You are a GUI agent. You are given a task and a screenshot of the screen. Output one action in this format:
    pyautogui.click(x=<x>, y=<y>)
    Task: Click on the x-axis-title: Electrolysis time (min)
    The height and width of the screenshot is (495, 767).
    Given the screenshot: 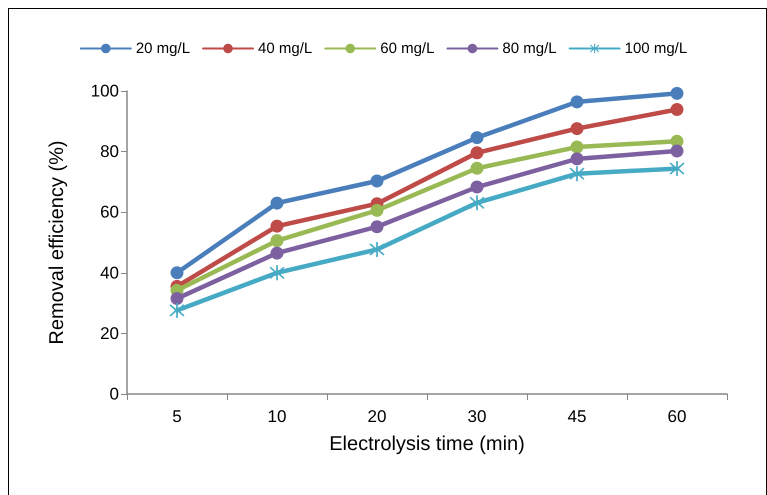 What is the action you would take?
    pyautogui.click(x=427, y=444)
    